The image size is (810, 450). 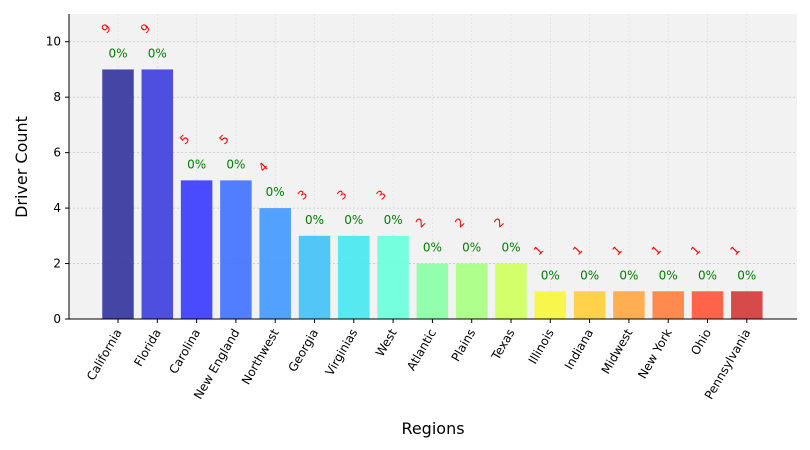 I want to click on bar-texas, so click(x=511, y=291).